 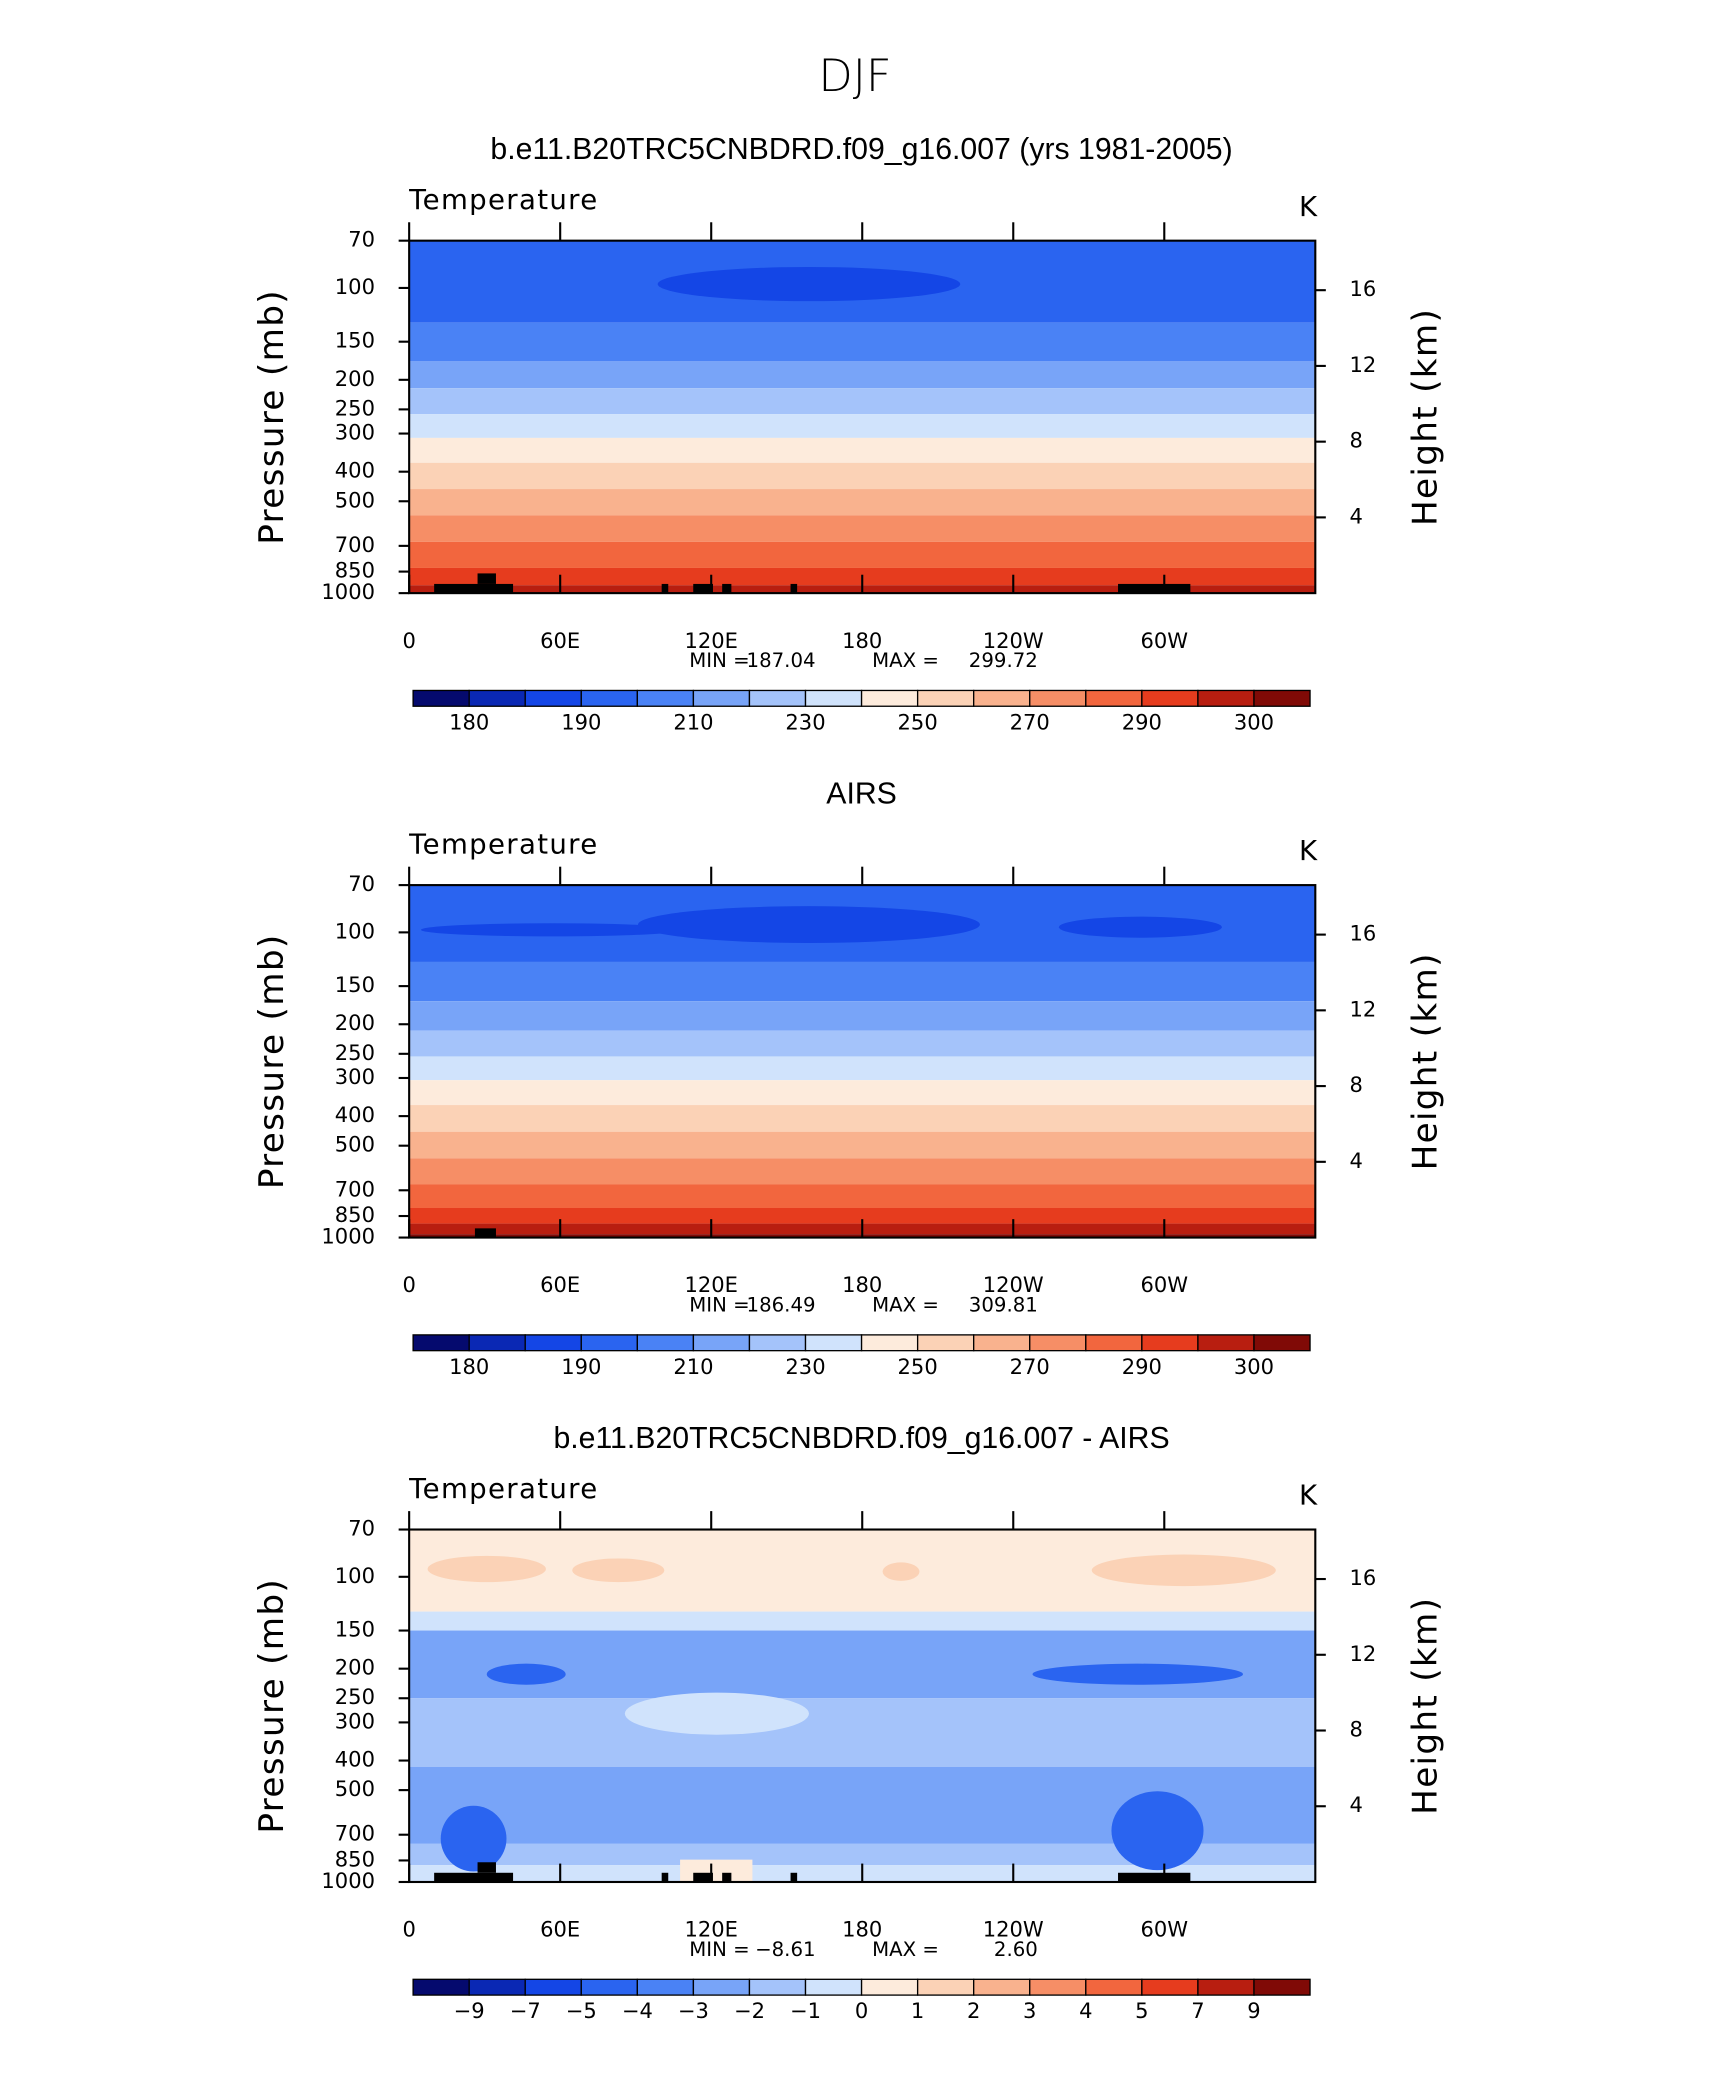 I want to click on x-tick-label: 60W, so click(x=1164, y=1929).